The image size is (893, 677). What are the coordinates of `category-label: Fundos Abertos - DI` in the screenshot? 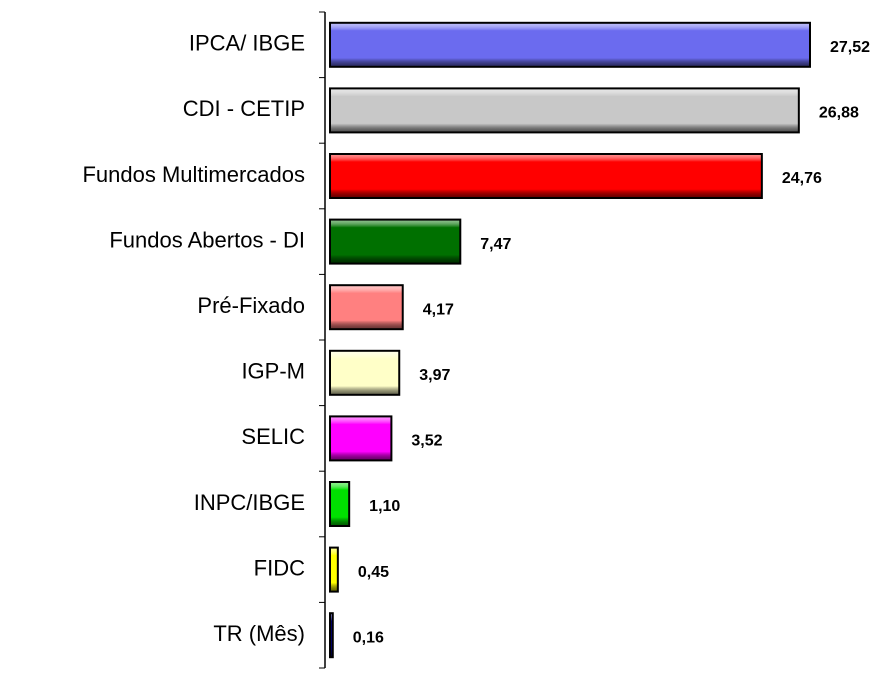 It's located at (207, 239).